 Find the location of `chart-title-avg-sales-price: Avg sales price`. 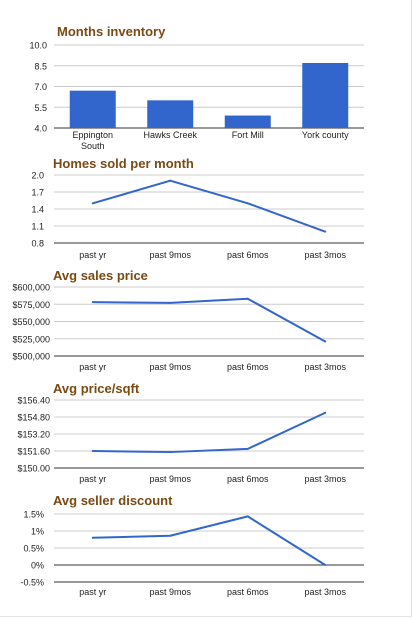

chart-title-avg-sales-price: Avg sales price is located at coordinates (100, 275).